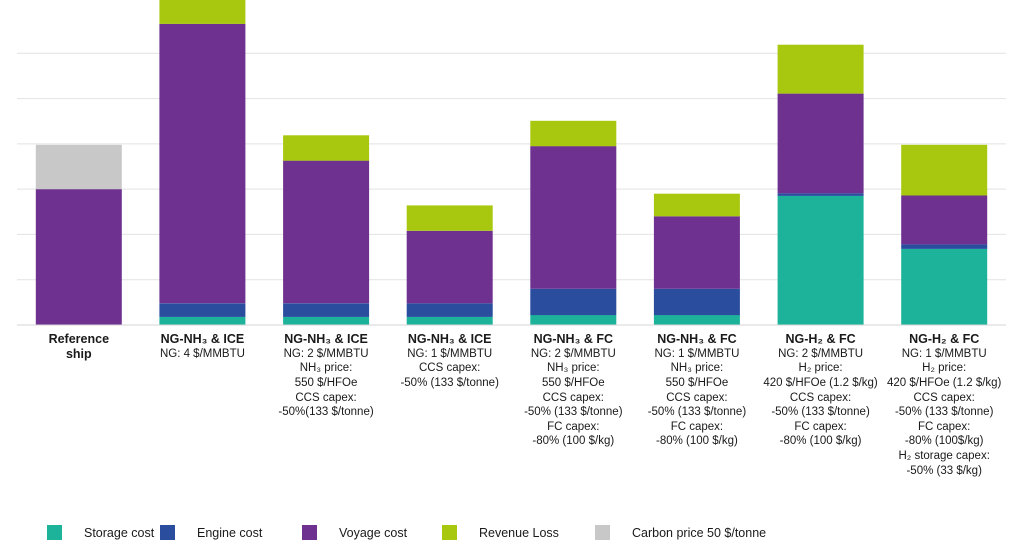 The width and height of the screenshot is (1022, 547). I want to click on legend-item: Voyage cost, so click(354, 532).